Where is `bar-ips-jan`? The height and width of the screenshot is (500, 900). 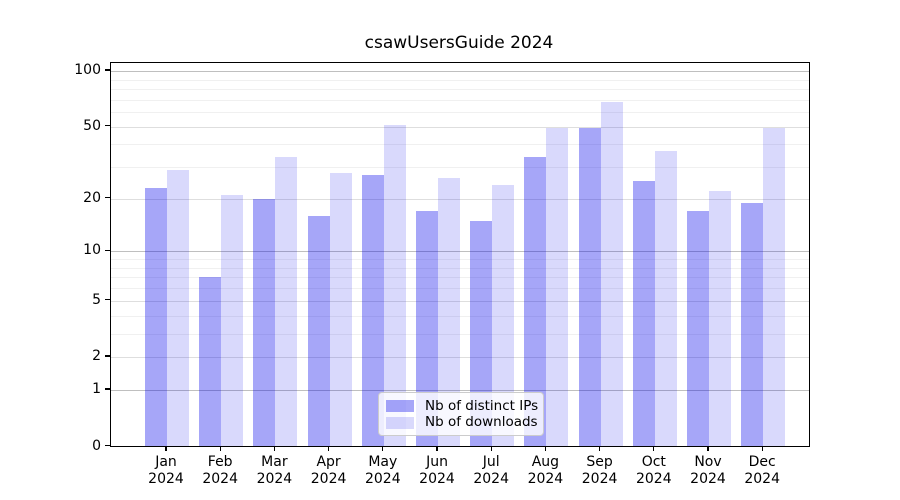
bar-ips-jan is located at coordinates (156, 316).